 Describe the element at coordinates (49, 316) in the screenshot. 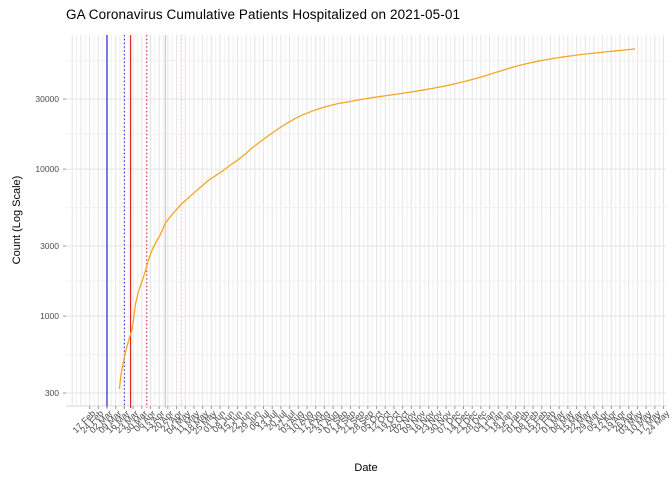

I see `y-tick-label: 1000` at that location.